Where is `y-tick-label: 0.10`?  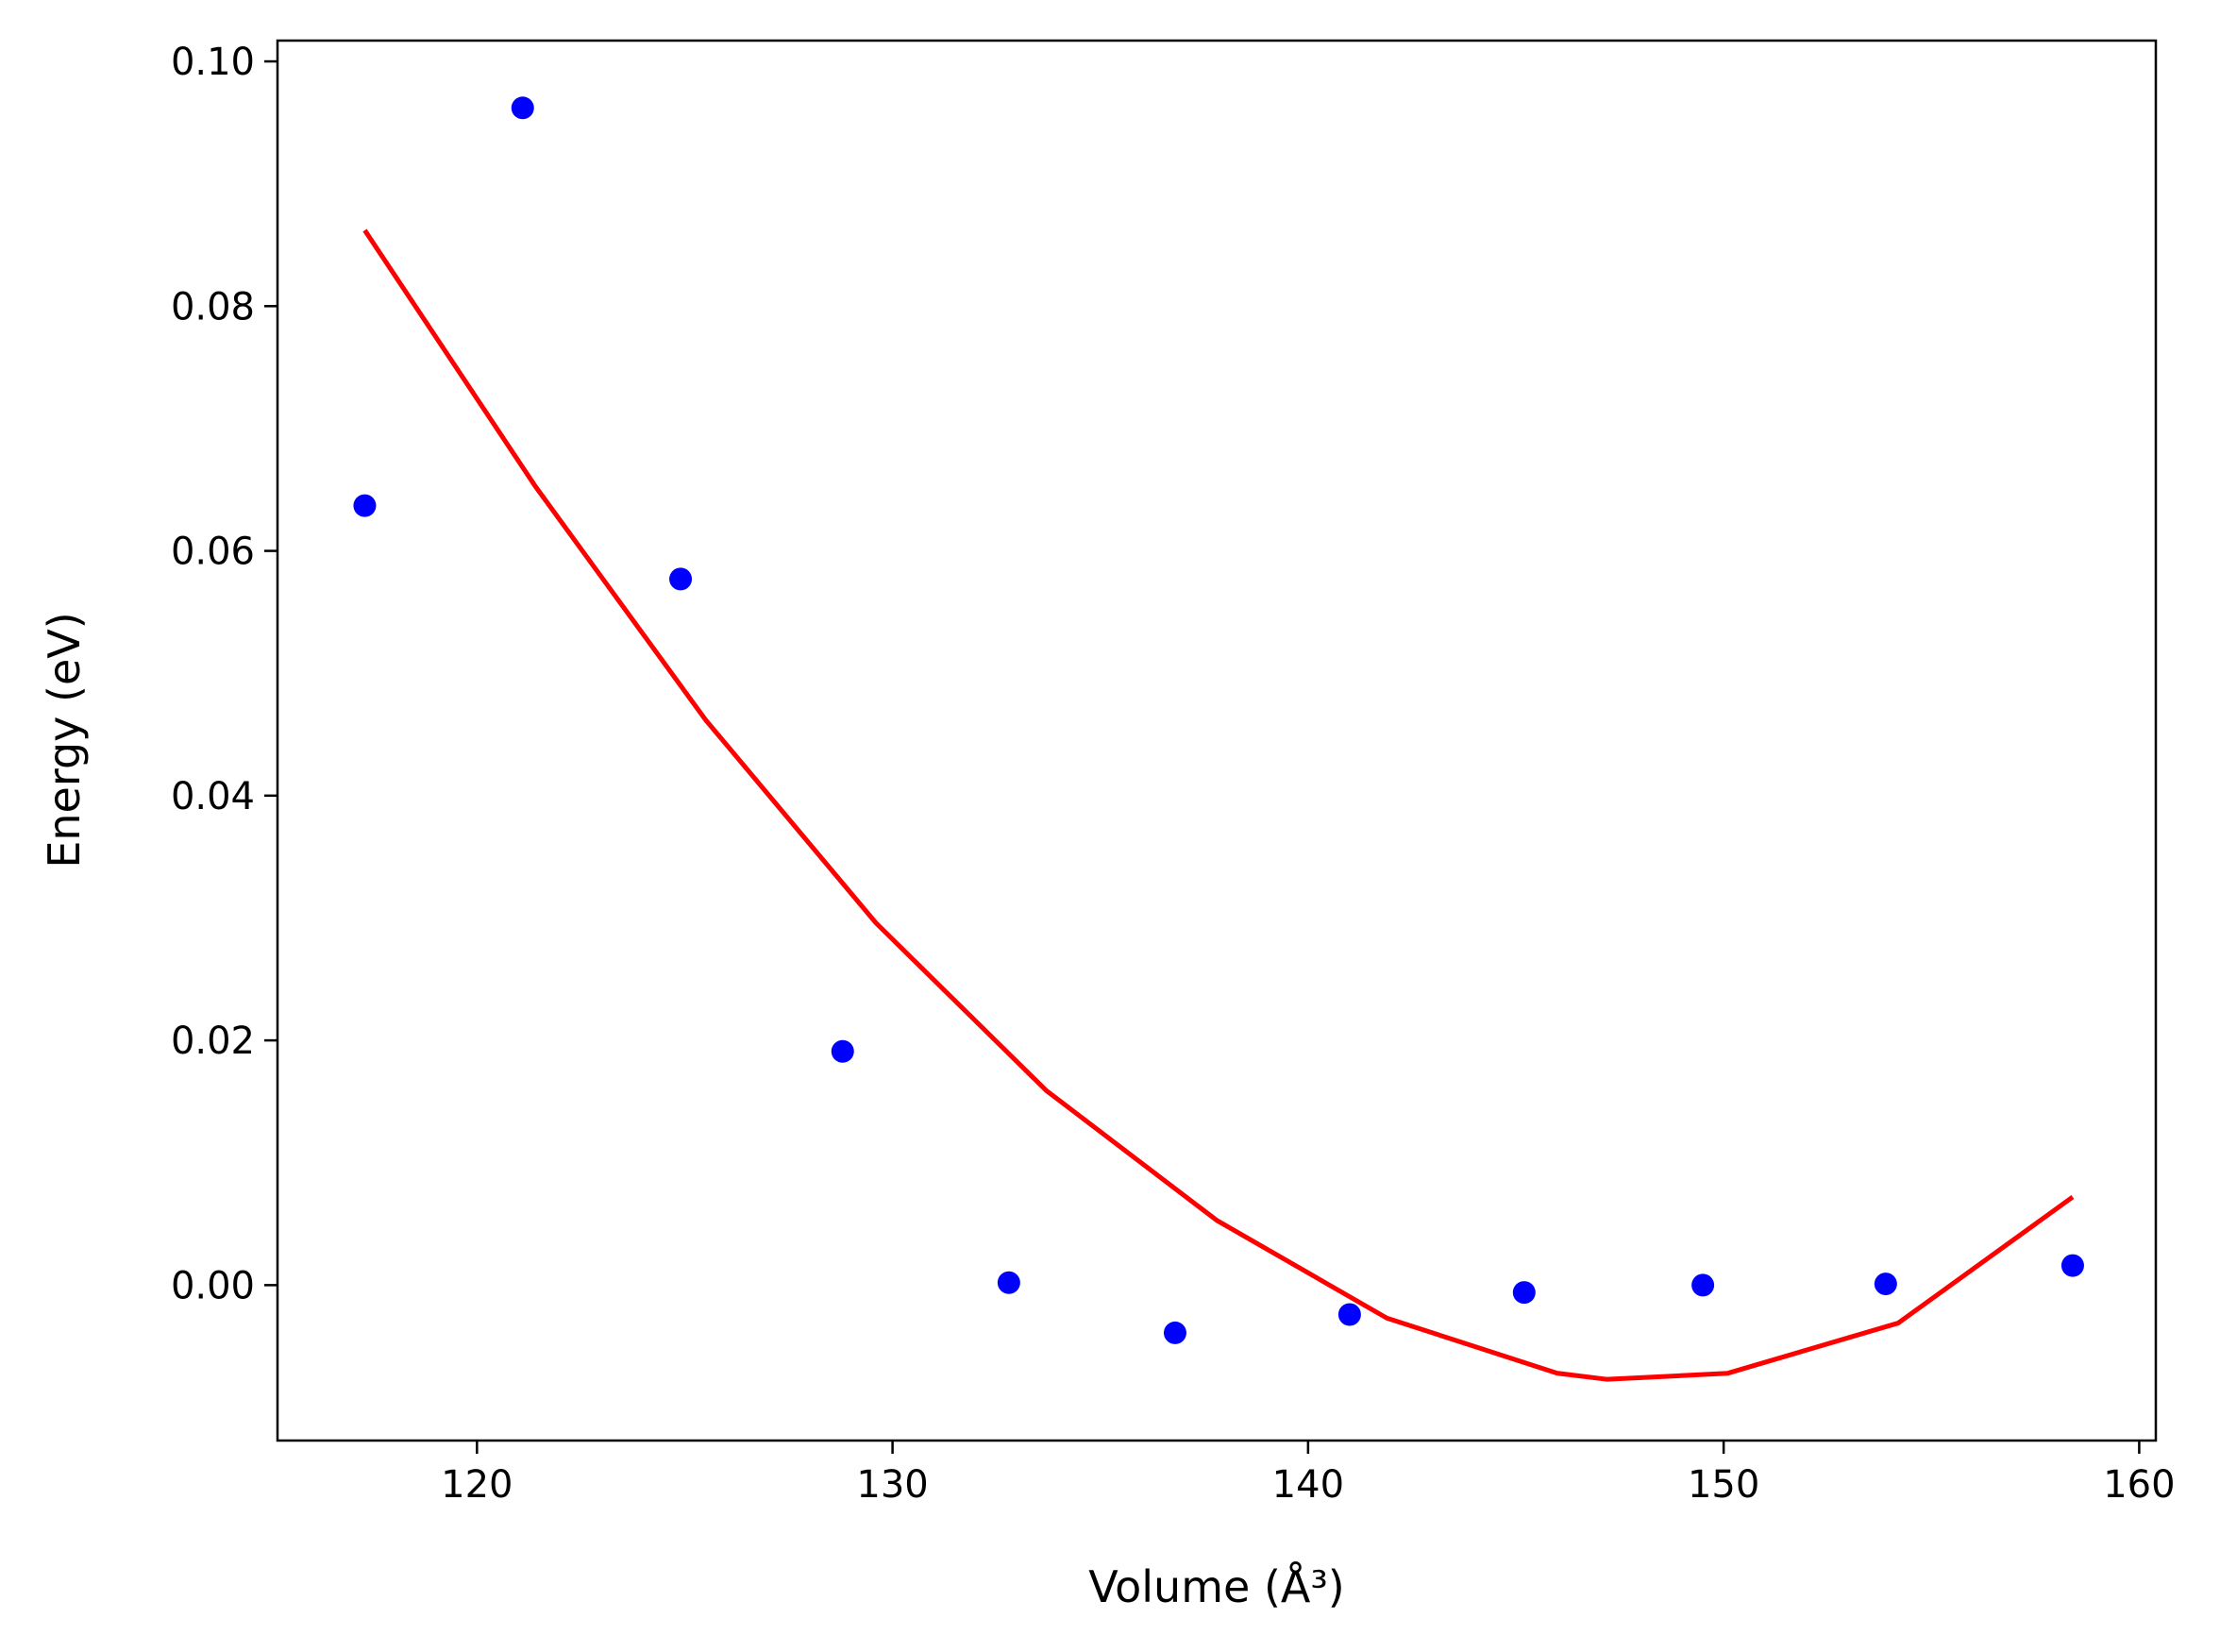
y-tick-label: 0.10 is located at coordinates (213, 62).